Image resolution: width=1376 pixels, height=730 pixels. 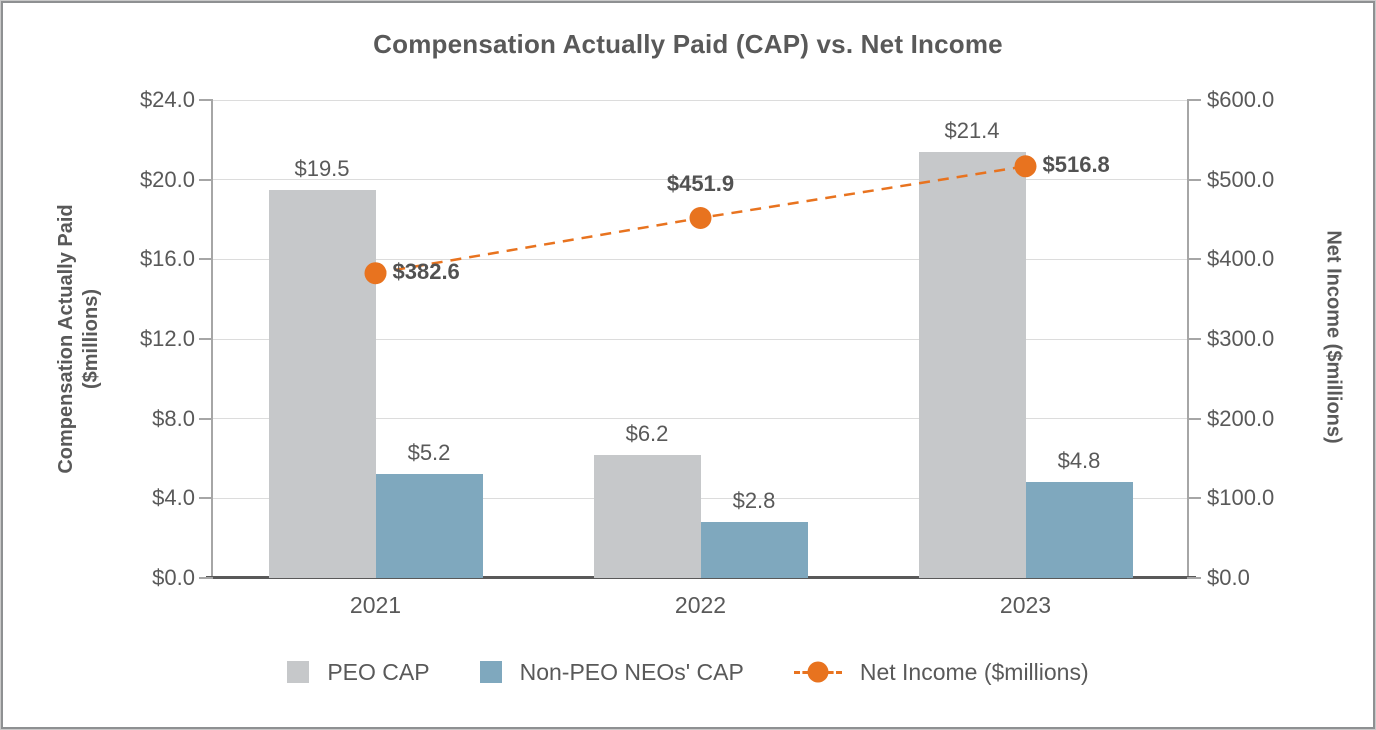 What do you see at coordinates (1241, 179) in the screenshot?
I see `right-axis-tick-label: $500.0` at bounding box center [1241, 179].